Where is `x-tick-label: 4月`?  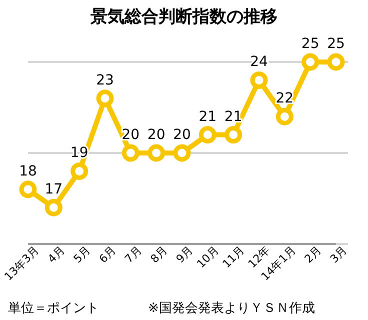 x-tick-label: 4月 is located at coordinates (56, 255).